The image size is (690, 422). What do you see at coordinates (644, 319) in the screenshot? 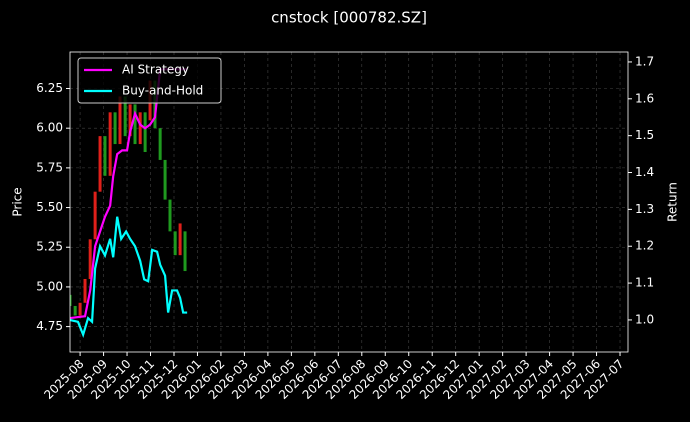
I see `y2-tick-label: 1.0` at bounding box center [644, 319].